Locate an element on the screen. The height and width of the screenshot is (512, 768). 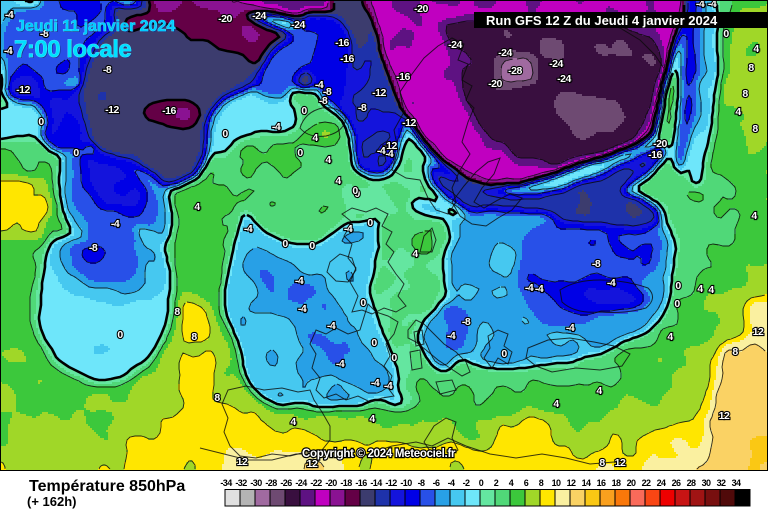
svg-text: -26 is located at coordinates (286, 483).